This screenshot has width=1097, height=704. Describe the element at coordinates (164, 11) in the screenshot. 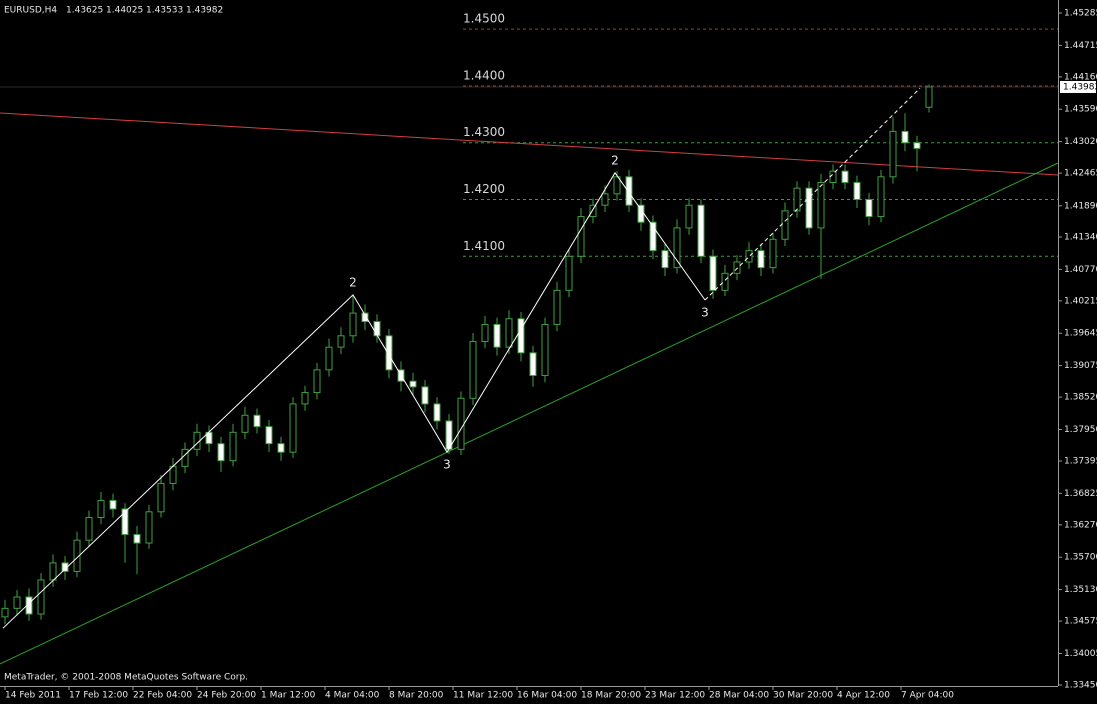

I see `low-value: 1.43533` at that location.